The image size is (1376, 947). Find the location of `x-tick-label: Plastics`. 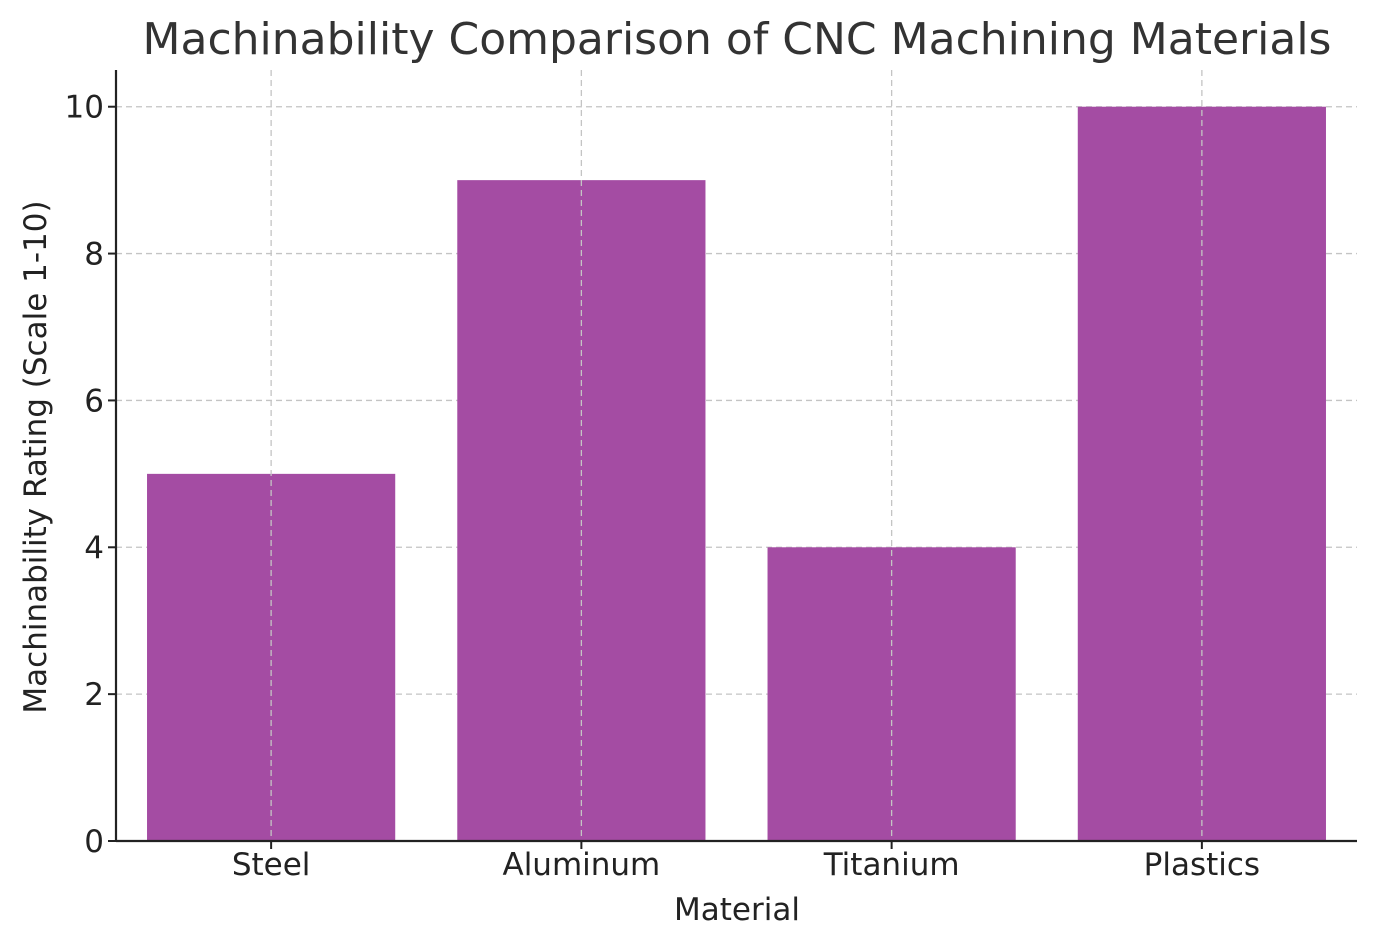

x-tick-label: Plastics is located at coordinates (1202, 865).